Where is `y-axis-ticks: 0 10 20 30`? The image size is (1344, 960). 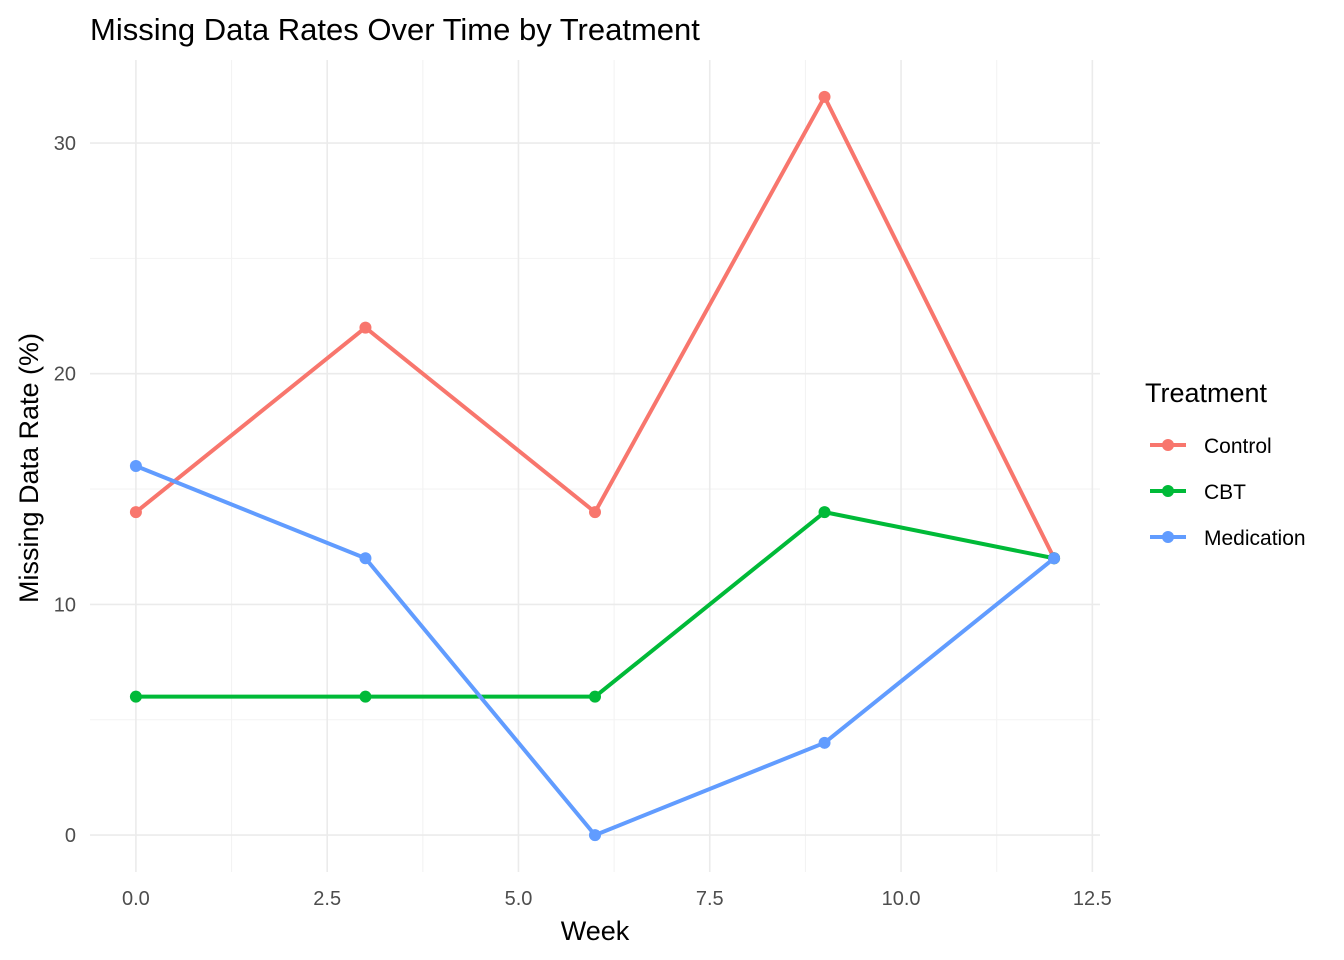 y-axis-ticks: 0 10 20 30 is located at coordinates (65, 490).